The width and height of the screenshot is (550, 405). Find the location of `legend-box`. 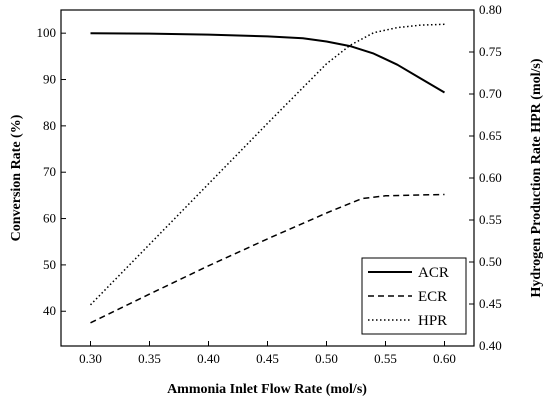

legend-box is located at coordinates (414, 296).